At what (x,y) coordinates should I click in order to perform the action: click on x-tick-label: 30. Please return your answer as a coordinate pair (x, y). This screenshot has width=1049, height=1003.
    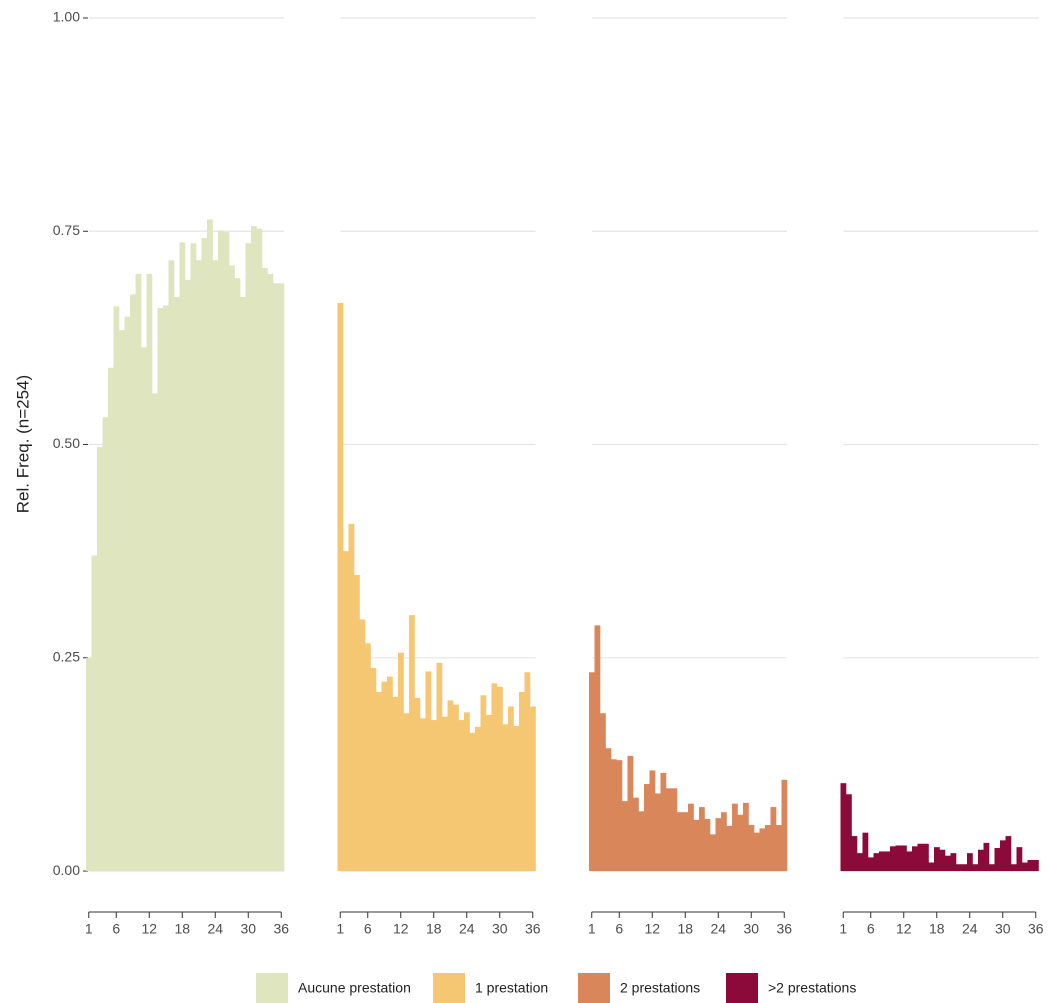
    Looking at the image, I should click on (248, 929).